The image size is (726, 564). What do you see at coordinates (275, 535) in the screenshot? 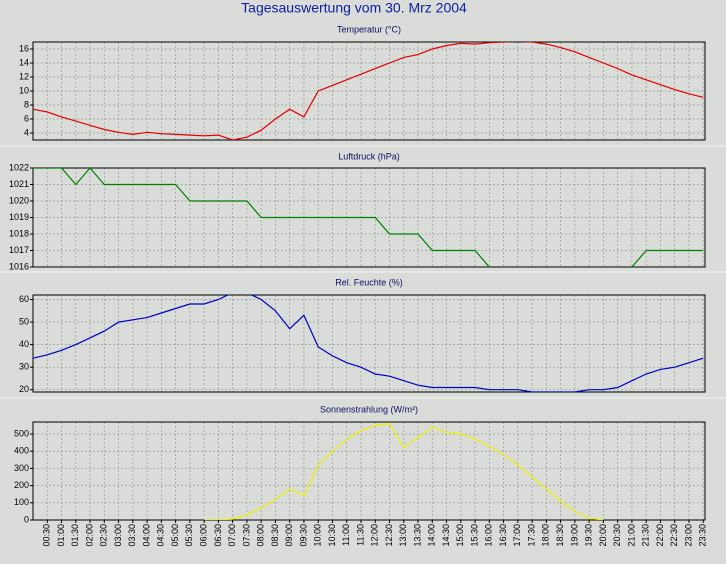
I see `x-tick-label: 08:30` at bounding box center [275, 535].